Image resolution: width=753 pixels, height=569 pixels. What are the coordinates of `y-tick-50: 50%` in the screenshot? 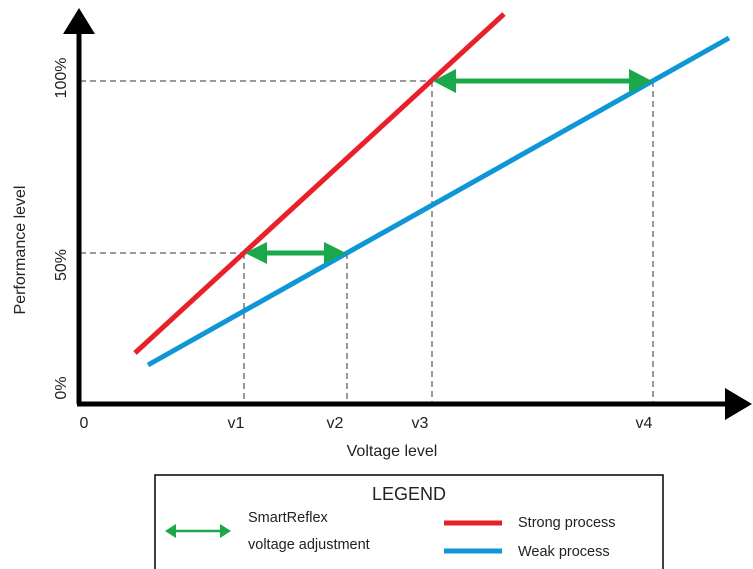 It's located at (61, 265).